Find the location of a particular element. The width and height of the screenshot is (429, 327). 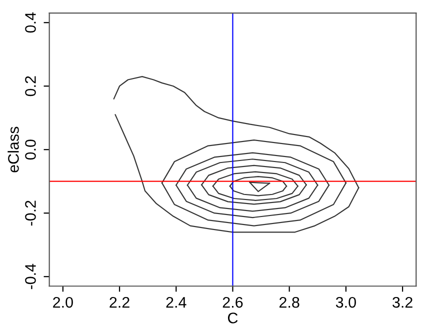

y-tick-label: 0.0 is located at coordinates (30, 150).